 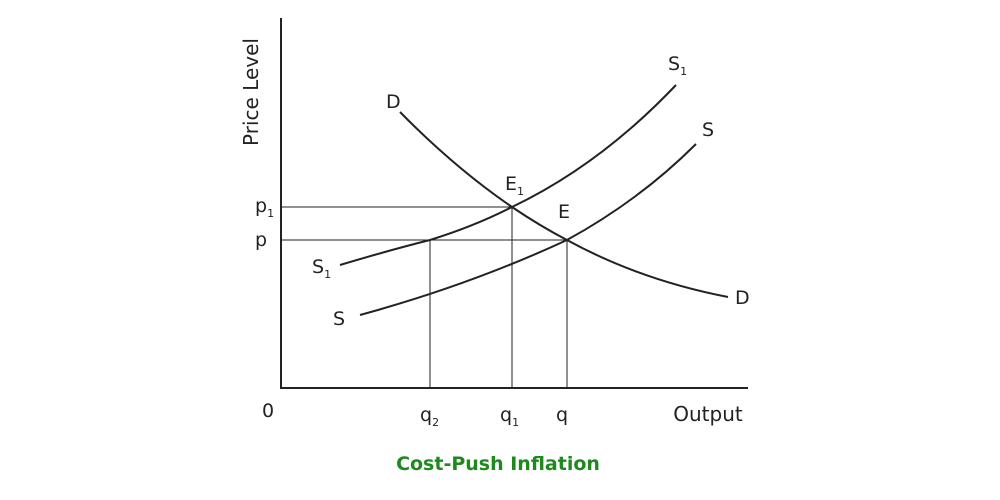 I want to click on x-tick-label: q2, so click(x=429, y=416).